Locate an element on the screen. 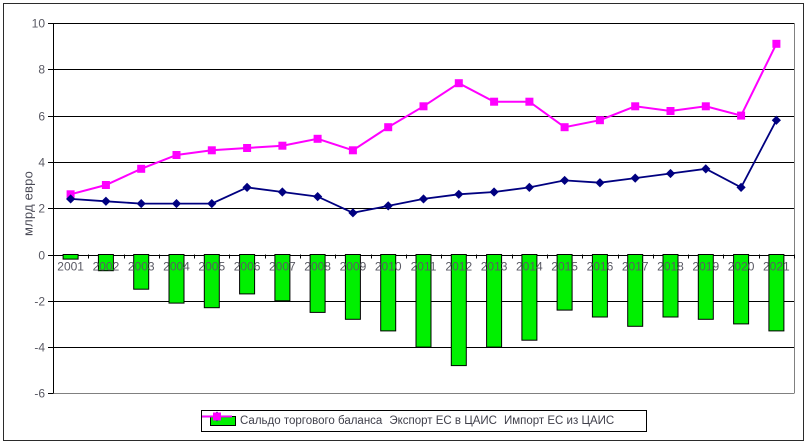  import-marker-2003 is located at coordinates (141, 168).